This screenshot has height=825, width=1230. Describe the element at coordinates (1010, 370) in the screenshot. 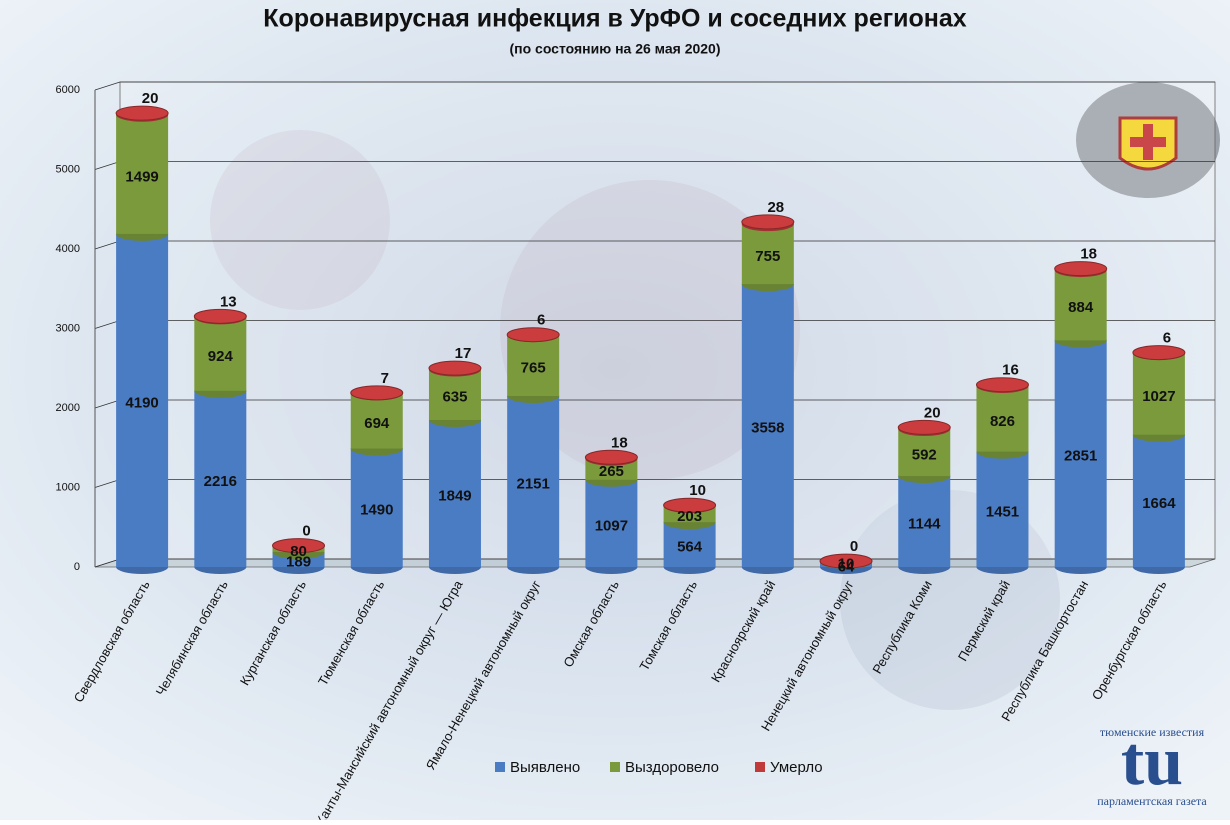

I see `value-label: 16` at that location.